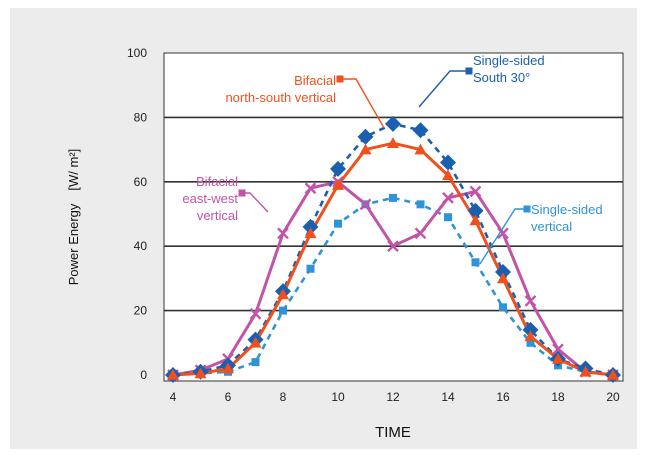 The image size is (647, 457). I want to click on x-tick-label: 10, so click(338, 397).